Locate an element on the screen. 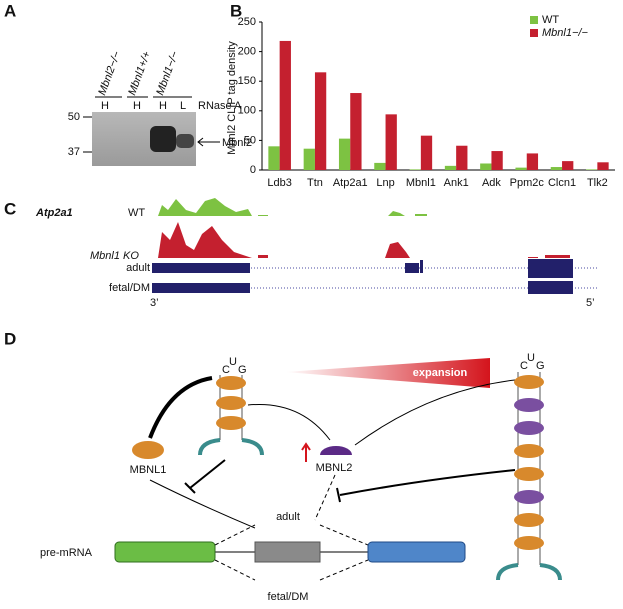 This screenshot has width=623, height=609. marker: 50 is located at coordinates (74, 117).